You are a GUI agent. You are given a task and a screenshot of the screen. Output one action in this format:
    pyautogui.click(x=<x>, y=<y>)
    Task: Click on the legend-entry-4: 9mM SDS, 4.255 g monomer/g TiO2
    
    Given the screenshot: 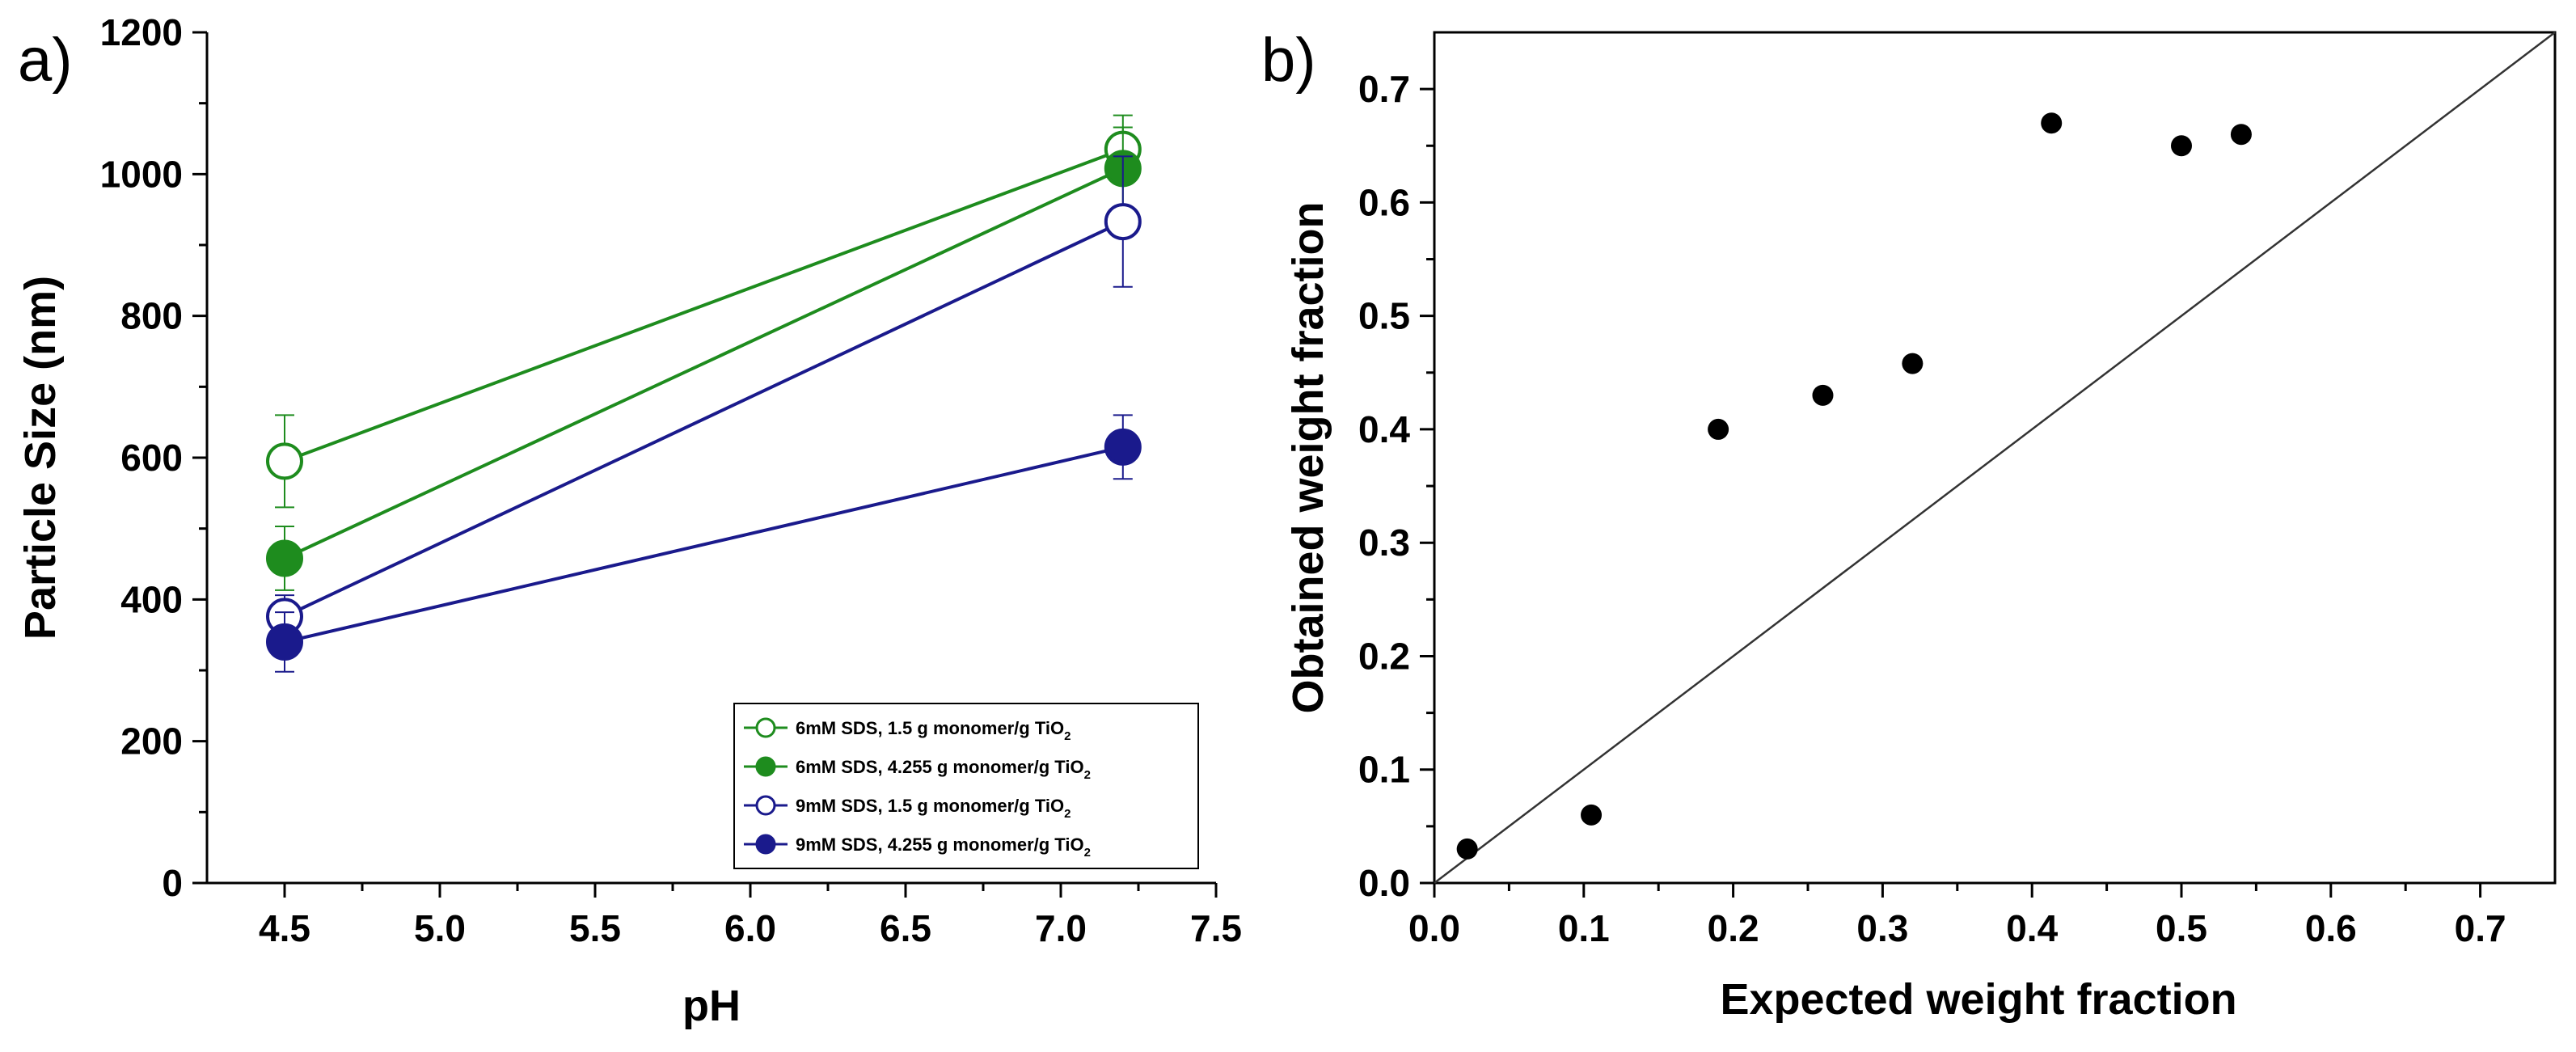 What is the action you would take?
    pyautogui.click(x=917, y=847)
    